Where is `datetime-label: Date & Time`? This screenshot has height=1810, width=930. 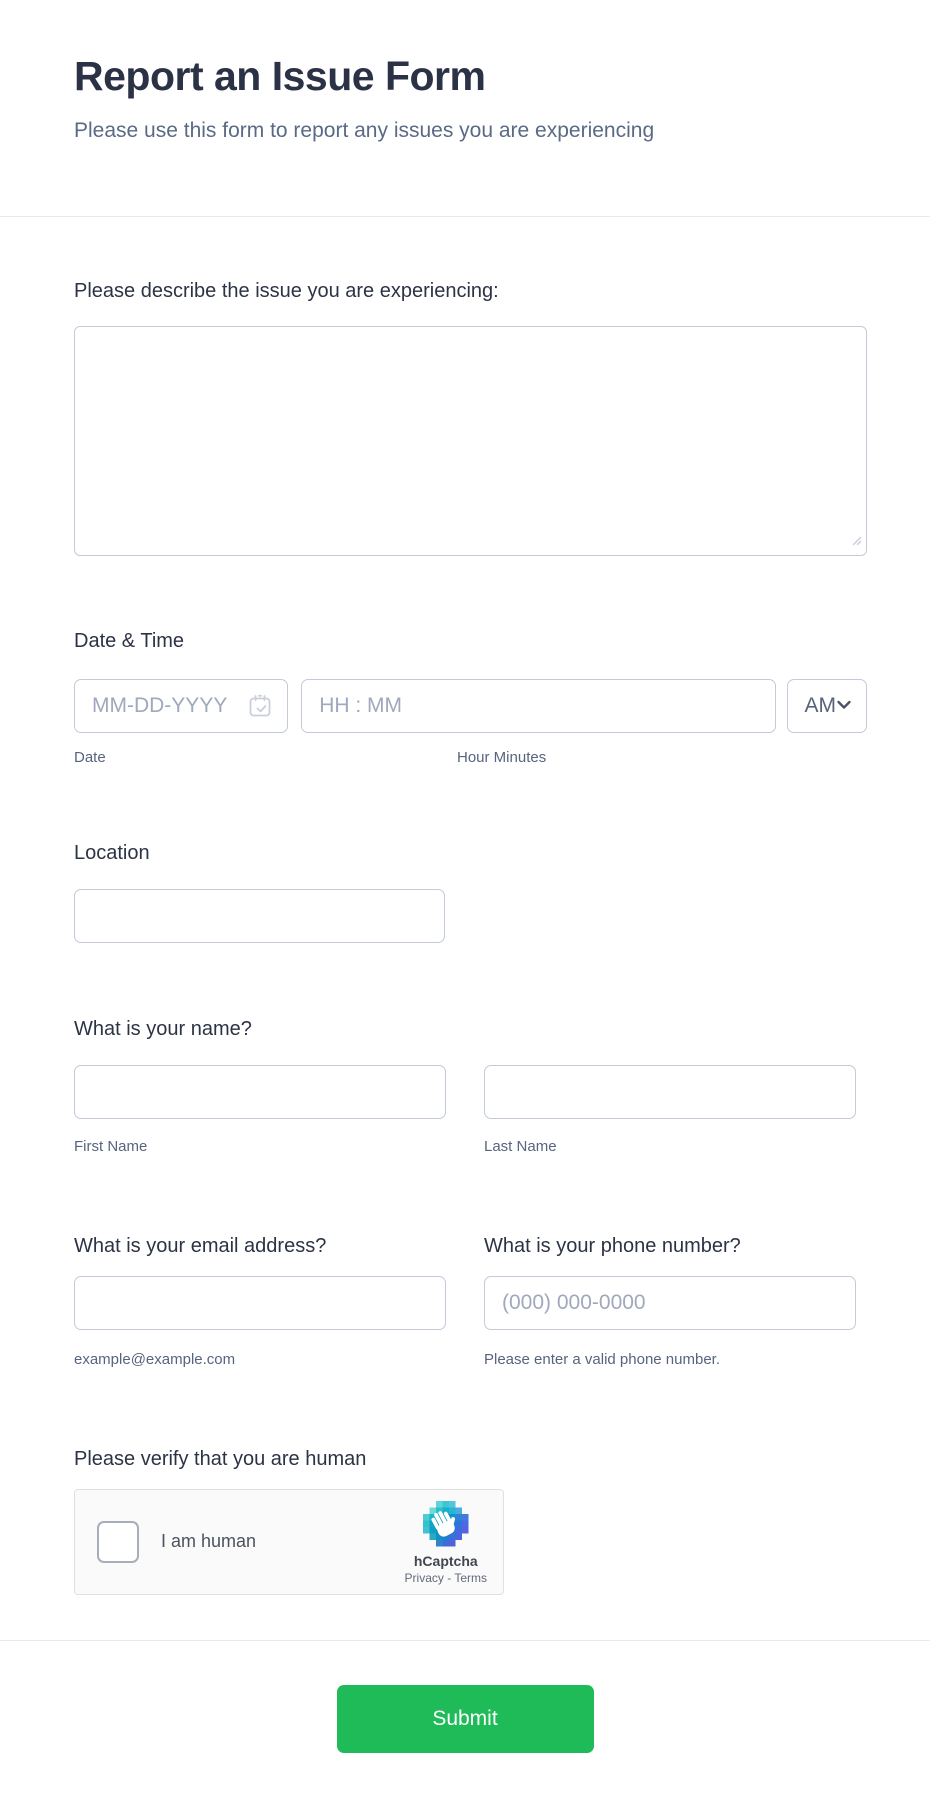 datetime-label: Date & Time is located at coordinates (129, 640).